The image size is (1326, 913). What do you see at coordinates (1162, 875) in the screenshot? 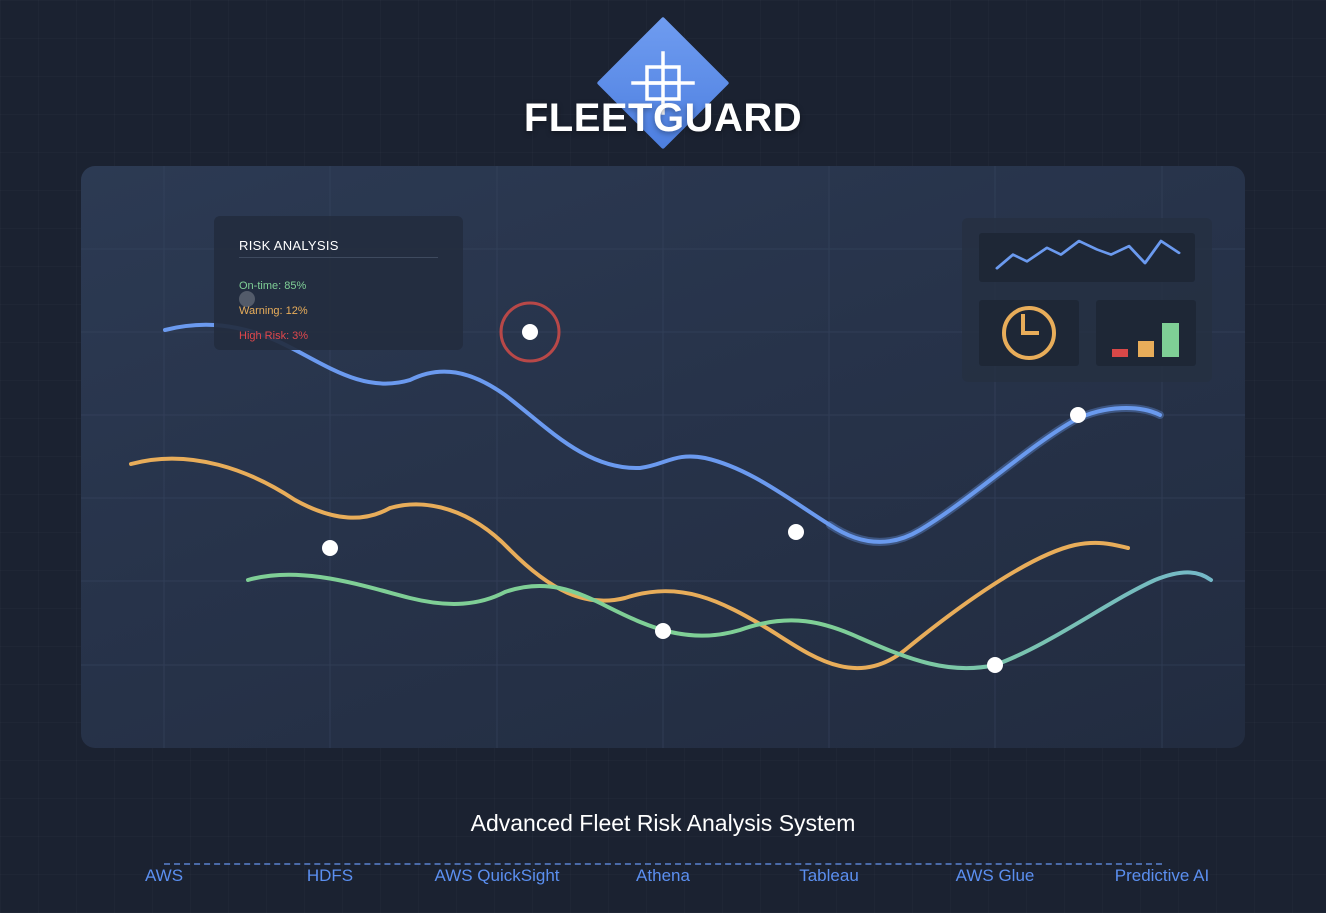
I see `tech-label: Predictive AI` at bounding box center [1162, 875].